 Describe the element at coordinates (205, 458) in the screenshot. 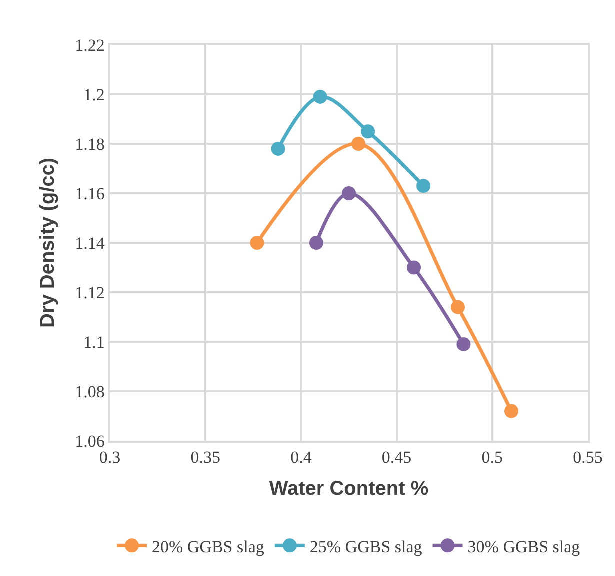

I see `x-tick-label: 0.35` at that location.